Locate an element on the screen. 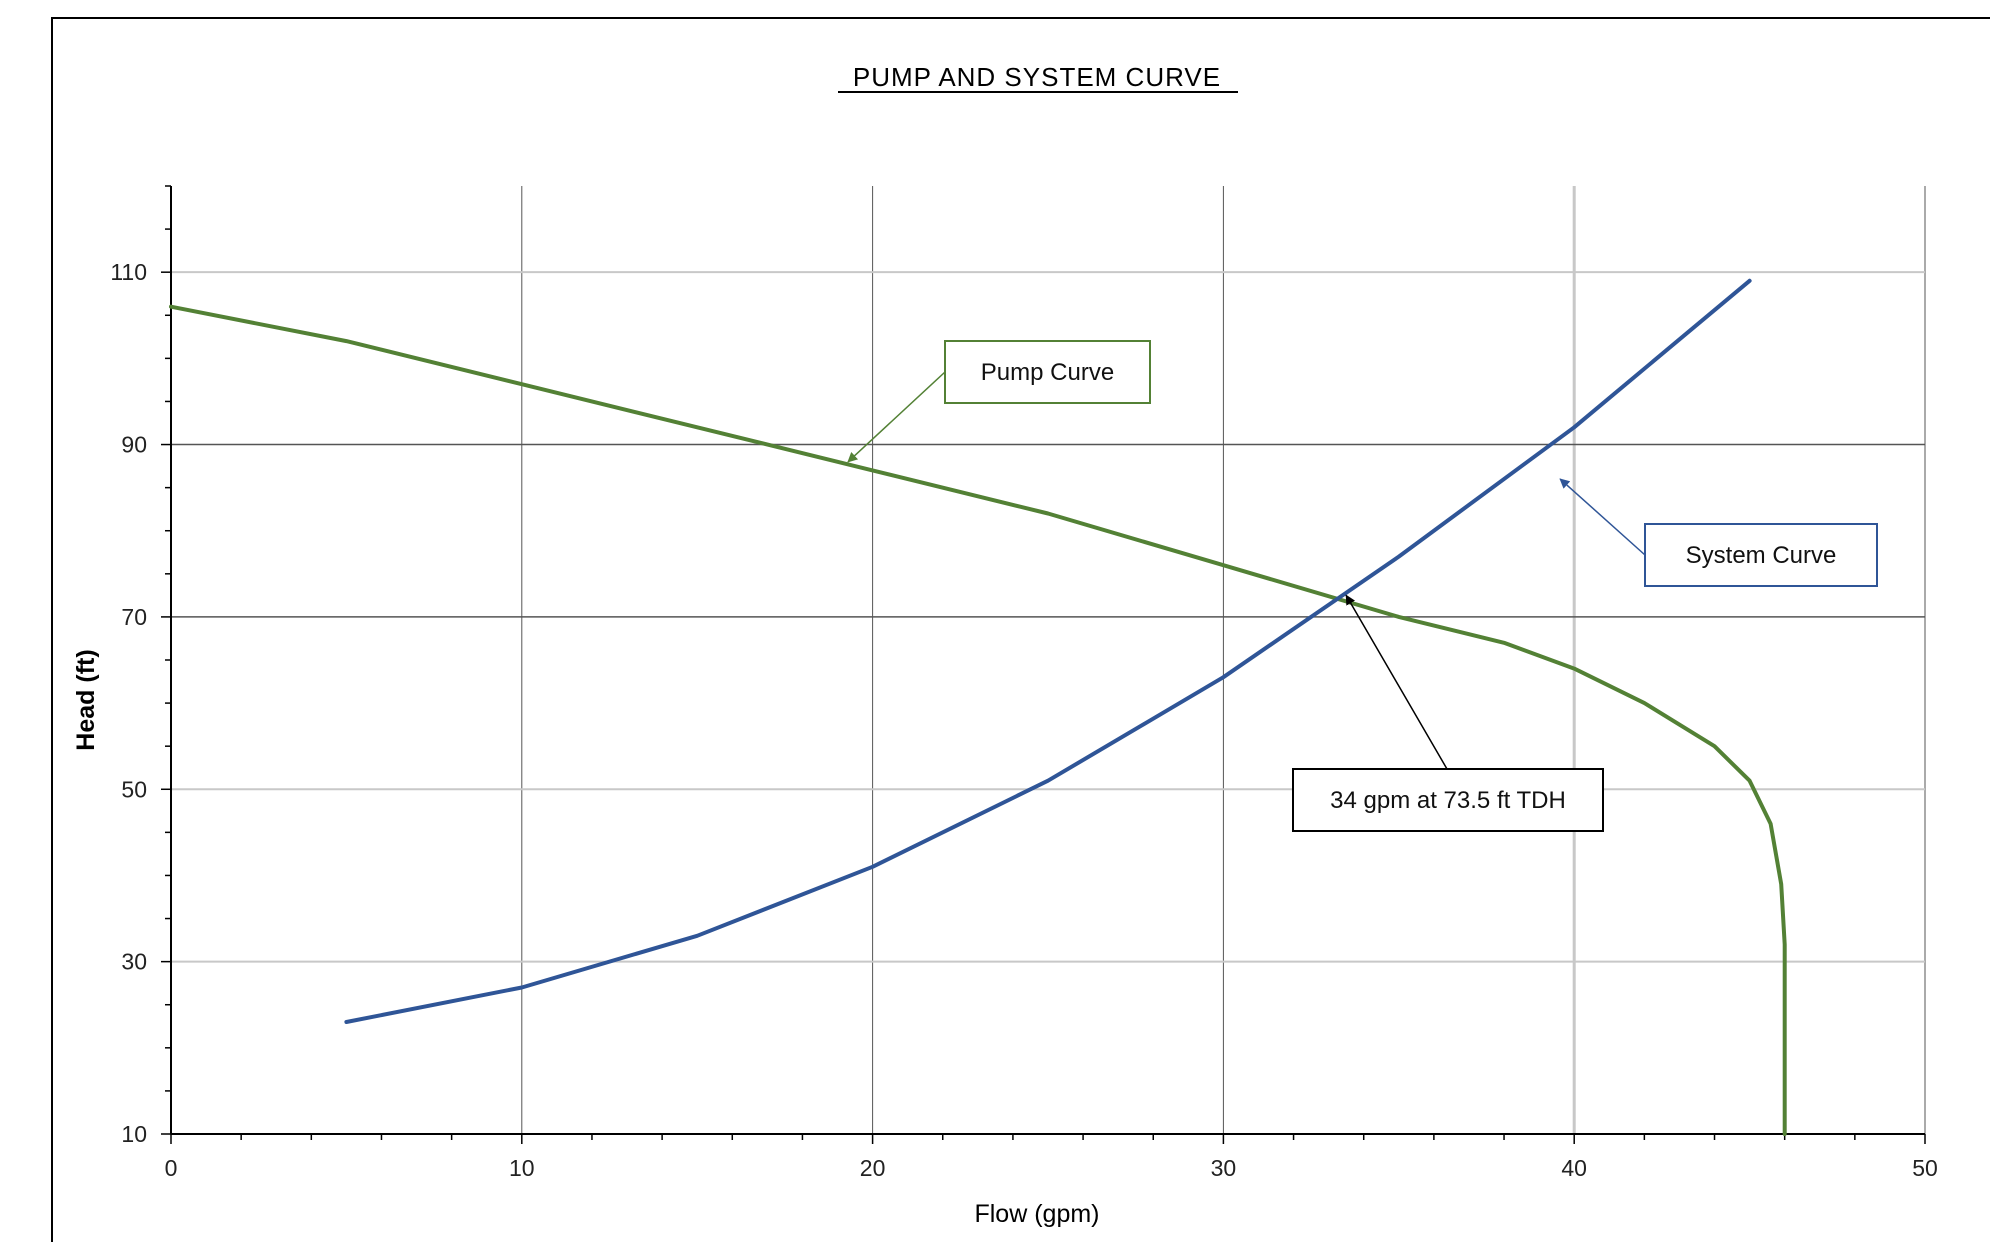 The height and width of the screenshot is (1242, 1990). y-tick-label: 110 is located at coordinates (128, 272).